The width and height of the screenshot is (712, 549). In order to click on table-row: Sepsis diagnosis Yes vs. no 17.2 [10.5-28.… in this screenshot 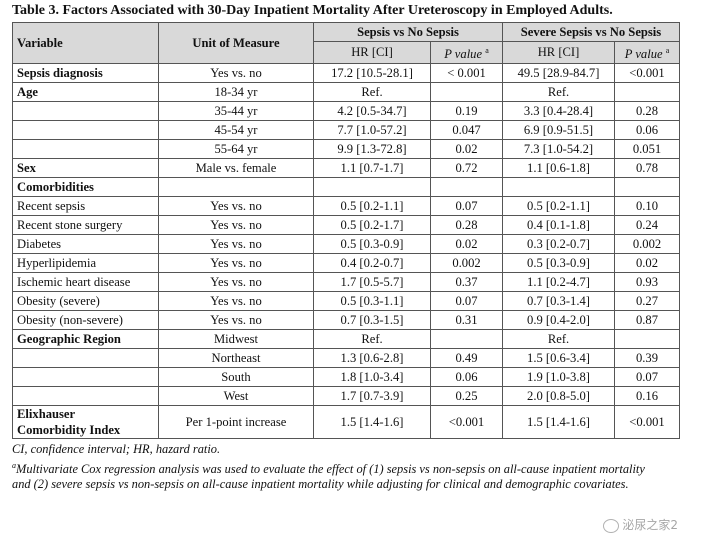, I will do `click(346, 73)`.